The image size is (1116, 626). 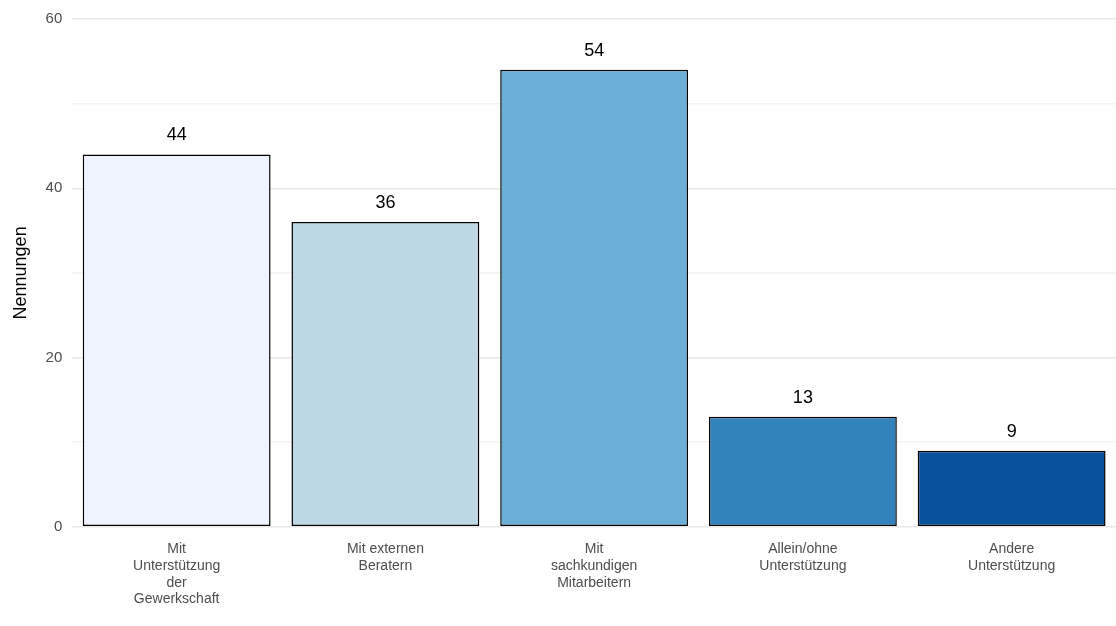 What do you see at coordinates (1012, 556) in the screenshot?
I see `x-tick-label: Andere Unterstützung` at bounding box center [1012, 556].